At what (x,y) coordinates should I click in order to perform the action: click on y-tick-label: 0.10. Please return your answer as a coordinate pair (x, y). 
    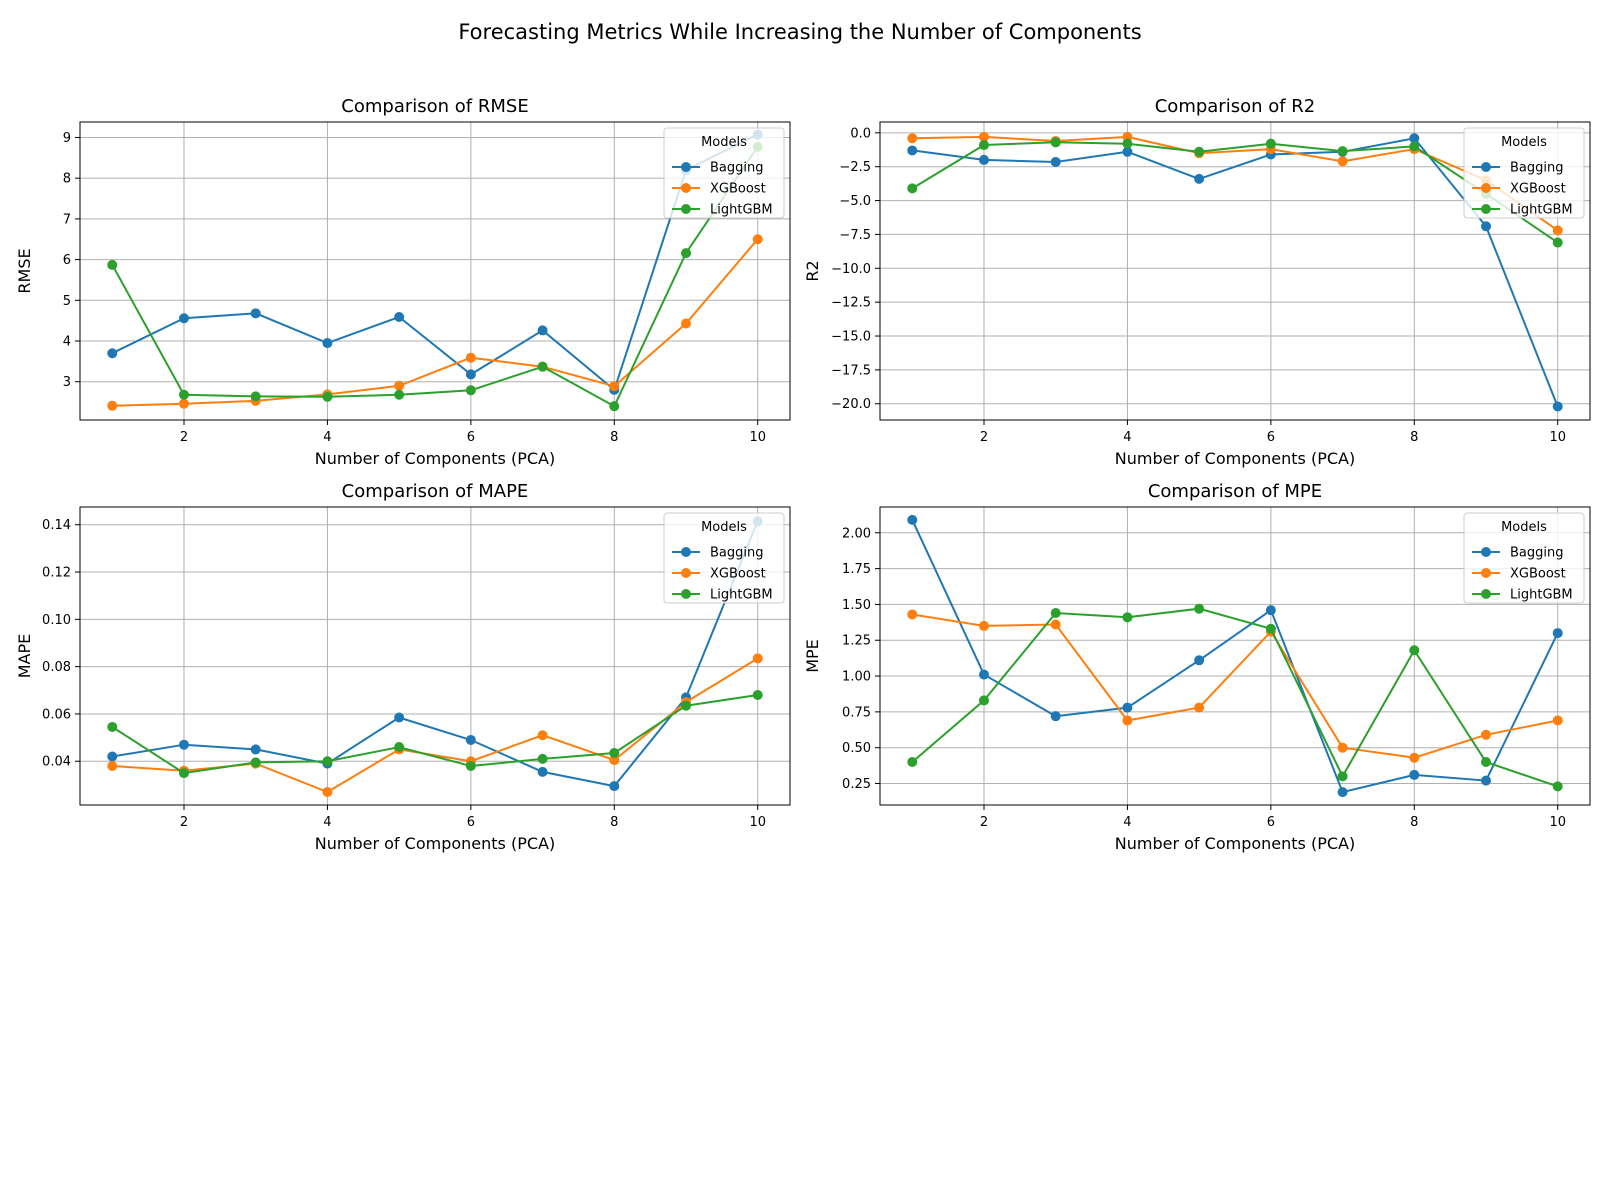
    Looking at the image, I should click on (56, 620).